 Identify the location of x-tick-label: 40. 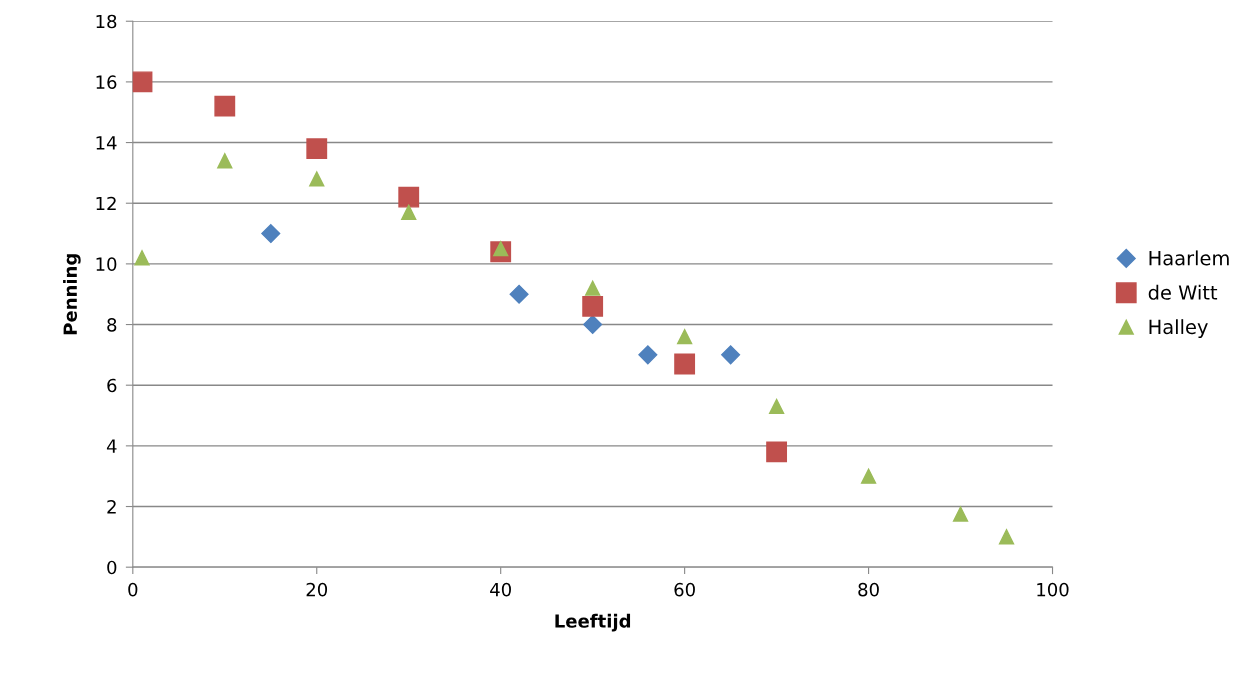
(500, 589).